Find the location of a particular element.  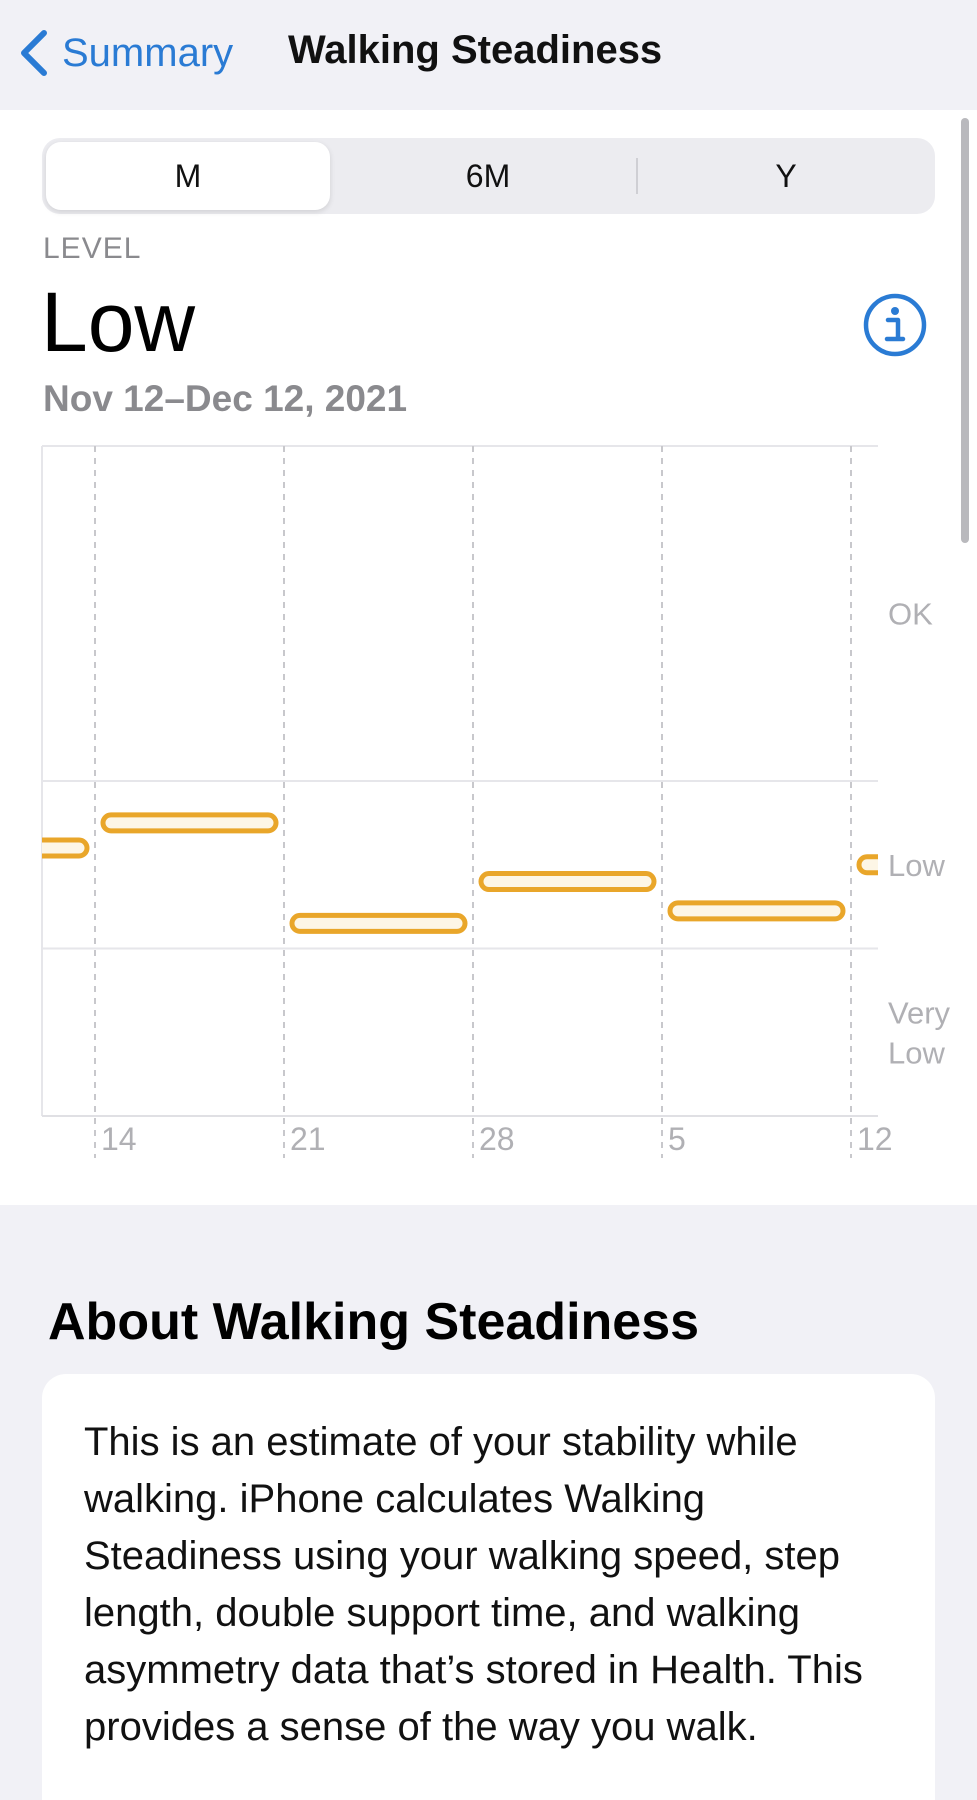

segment-year: Y is located at coordinates (786, 176).